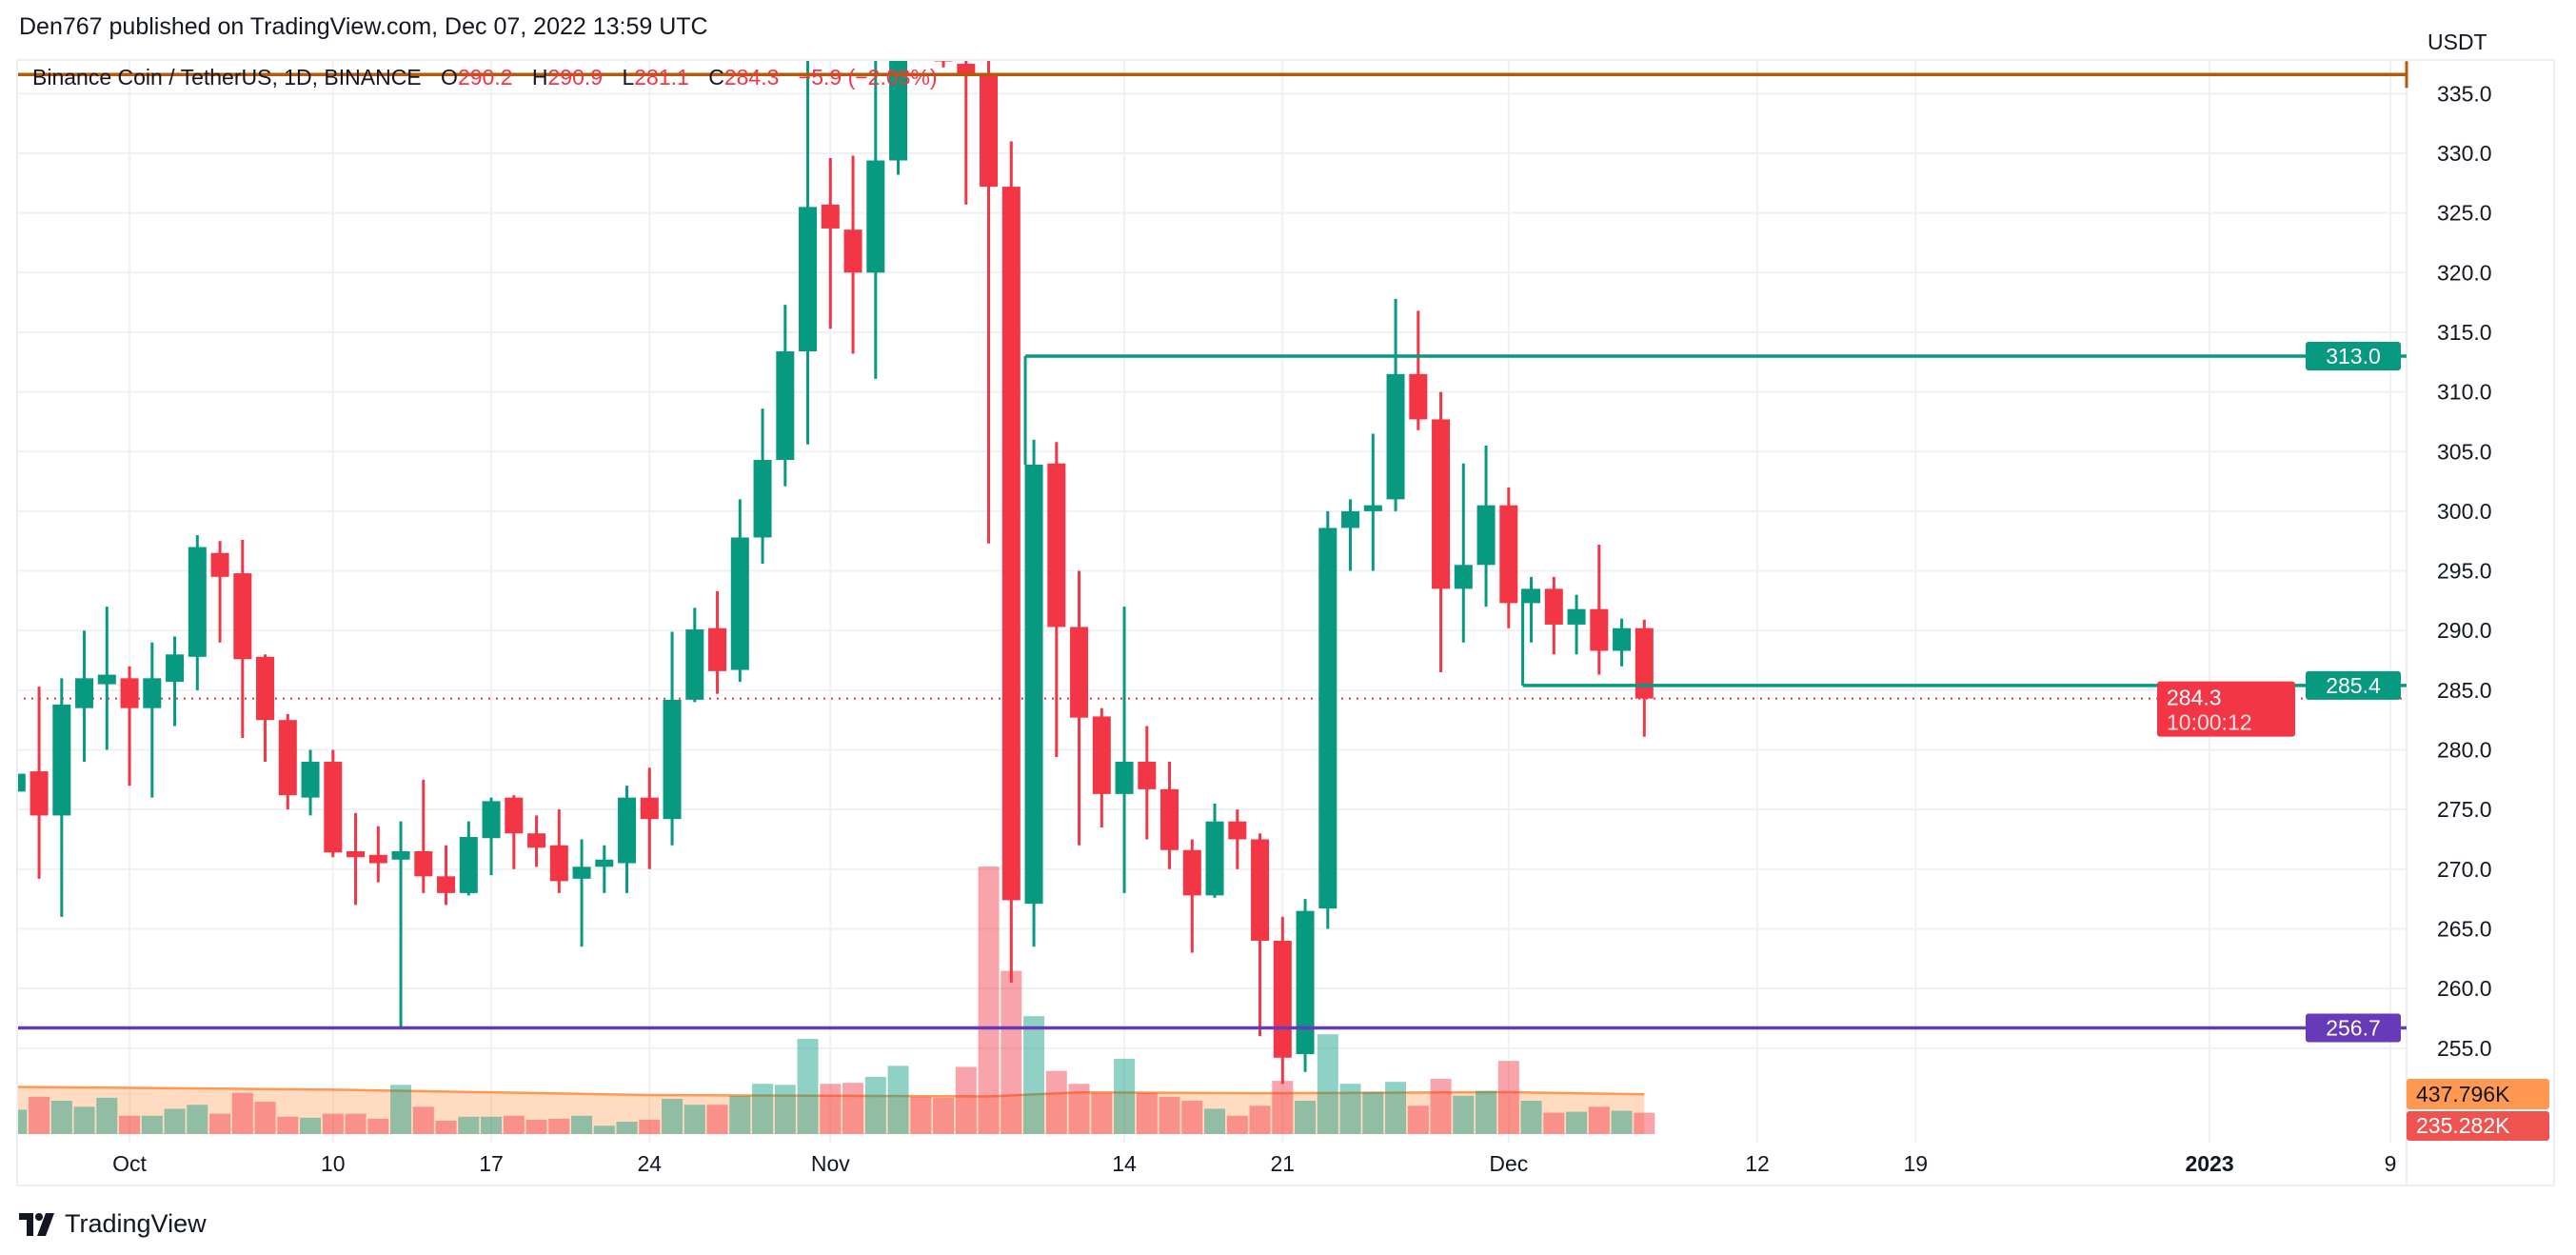 This screenshot has width=2576, height=1255. What do you see at coordinates (2464, 869) in the screenshot?
I see `price-tick-label: 270.0` at bounding box center [2464, 869].